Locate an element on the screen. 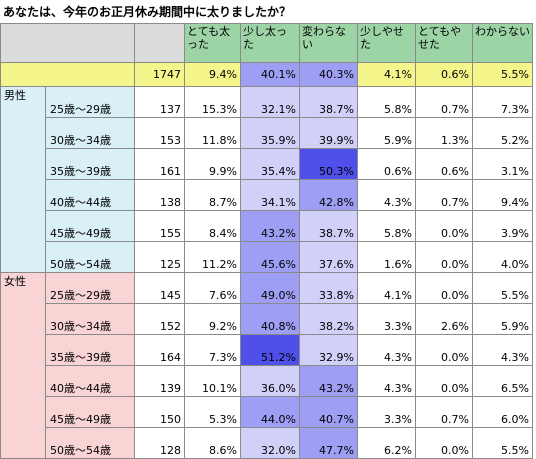 Image resolution: width=536 pixels, height=459 pixels. percentage-value: 35.9% is located at coordinates (270, 133).